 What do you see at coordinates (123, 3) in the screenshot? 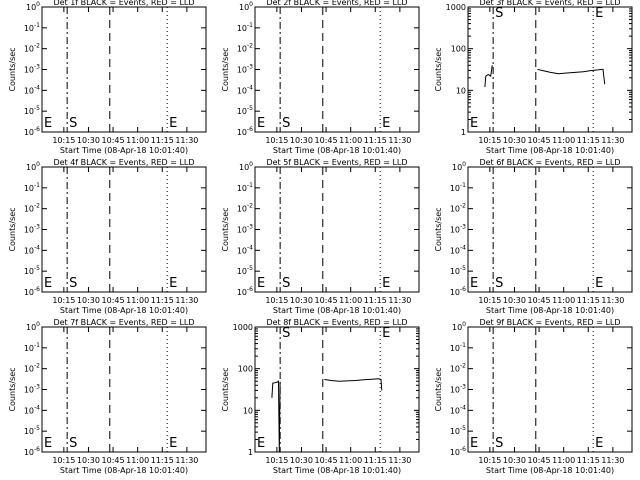
I see `panel-title: Det 1f BLACK = Events, RED = LLD` at bounding box center [123, 3].